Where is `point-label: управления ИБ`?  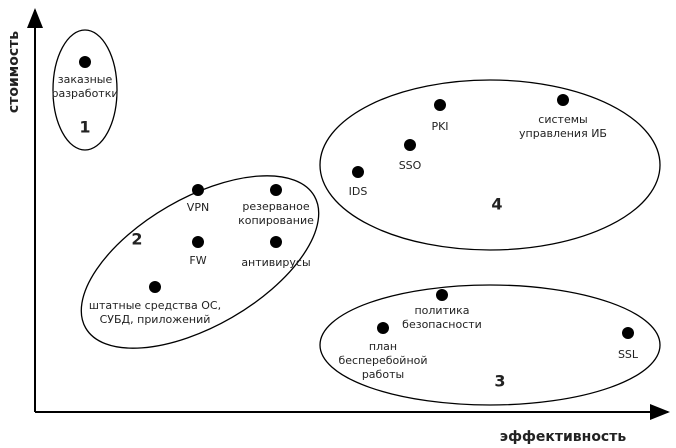
point-label: управления ИБ is located at coordinates (563, 133).